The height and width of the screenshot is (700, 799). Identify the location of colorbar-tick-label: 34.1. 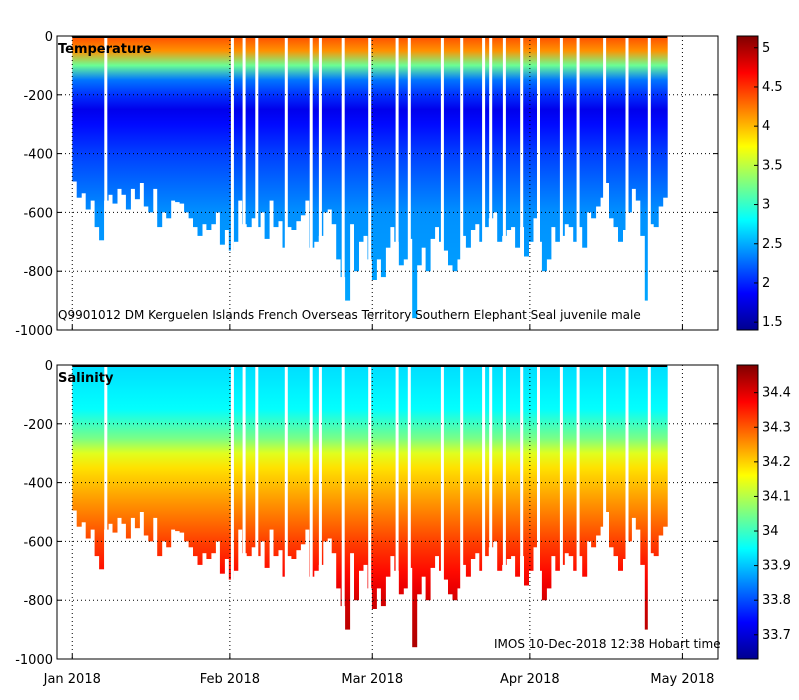
(776, 496).